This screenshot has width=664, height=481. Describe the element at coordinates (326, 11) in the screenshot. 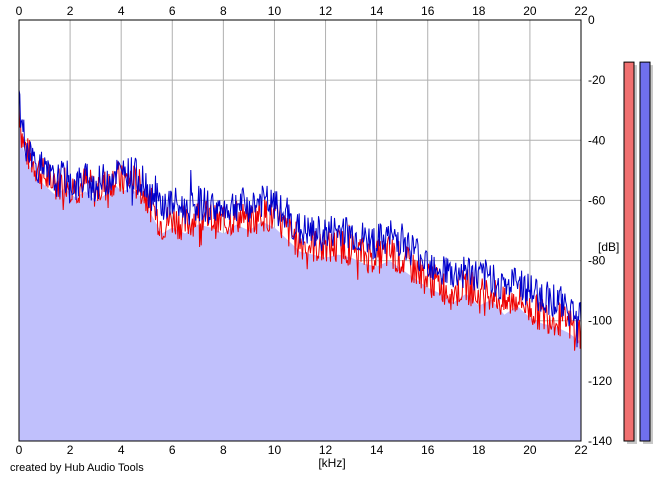

I see `x-tick-label-top: 12` at that location.